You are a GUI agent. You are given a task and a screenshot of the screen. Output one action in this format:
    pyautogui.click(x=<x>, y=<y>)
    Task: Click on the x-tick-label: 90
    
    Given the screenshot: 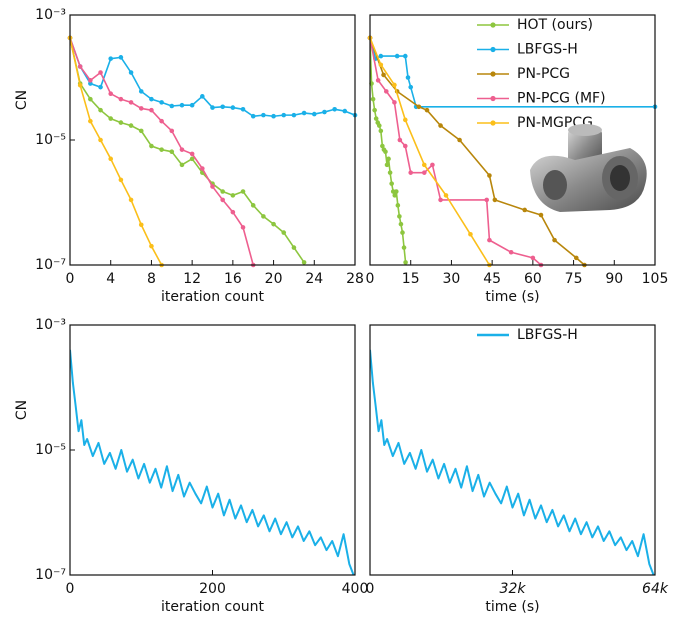 What is the action you would take?
    pyautogui.click(x=614, y=279)
    